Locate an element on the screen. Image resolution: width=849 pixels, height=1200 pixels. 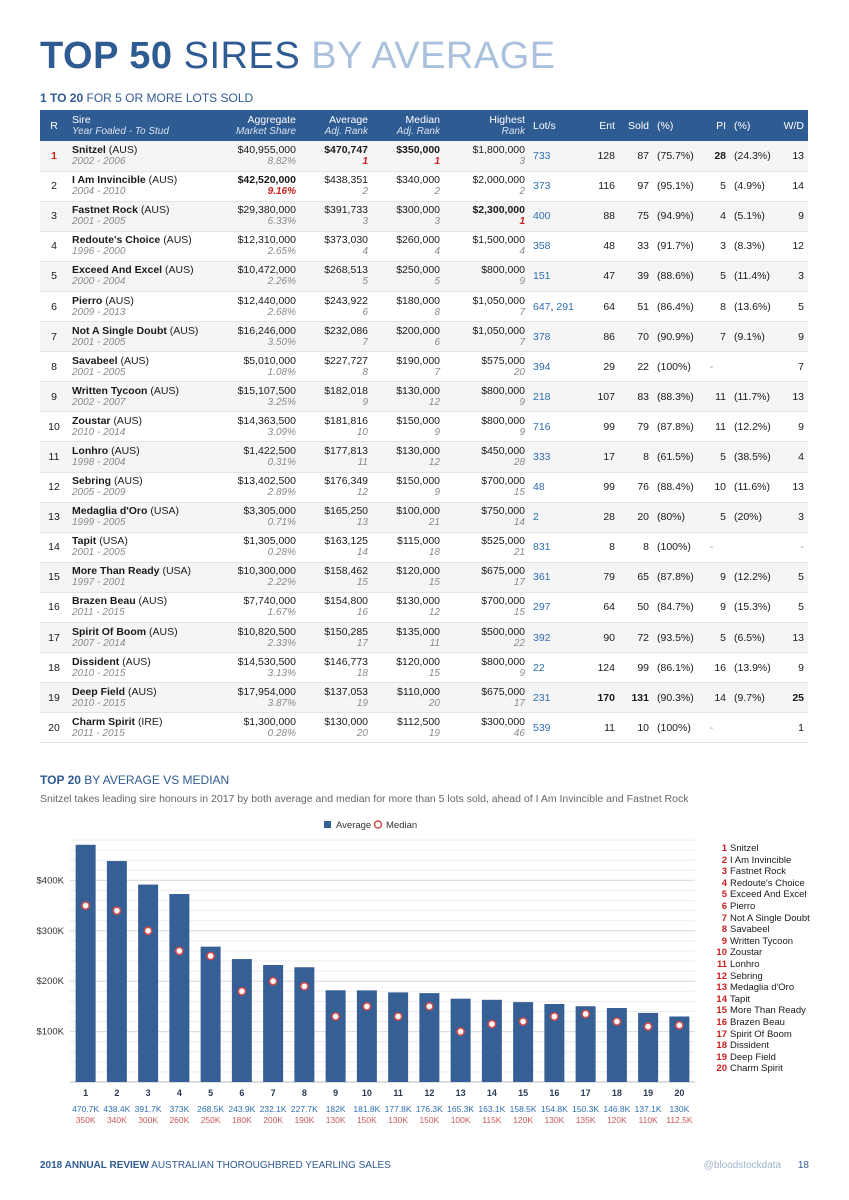
sire-years: 2007 - 2014 is located at coordinates (99, 643).